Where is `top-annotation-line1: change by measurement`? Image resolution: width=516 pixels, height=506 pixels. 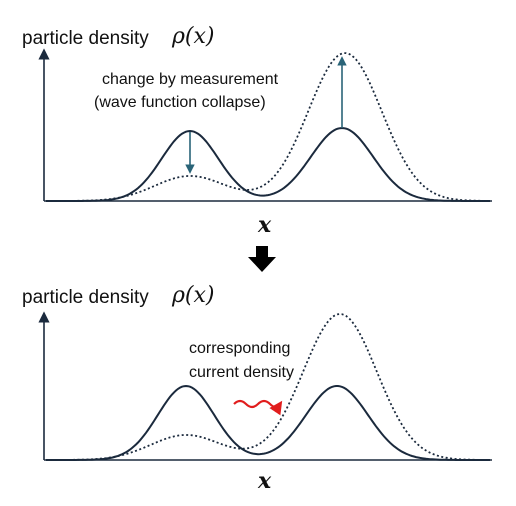
top-annotation-line1: change by measurement is located at coordinates (190, 79).